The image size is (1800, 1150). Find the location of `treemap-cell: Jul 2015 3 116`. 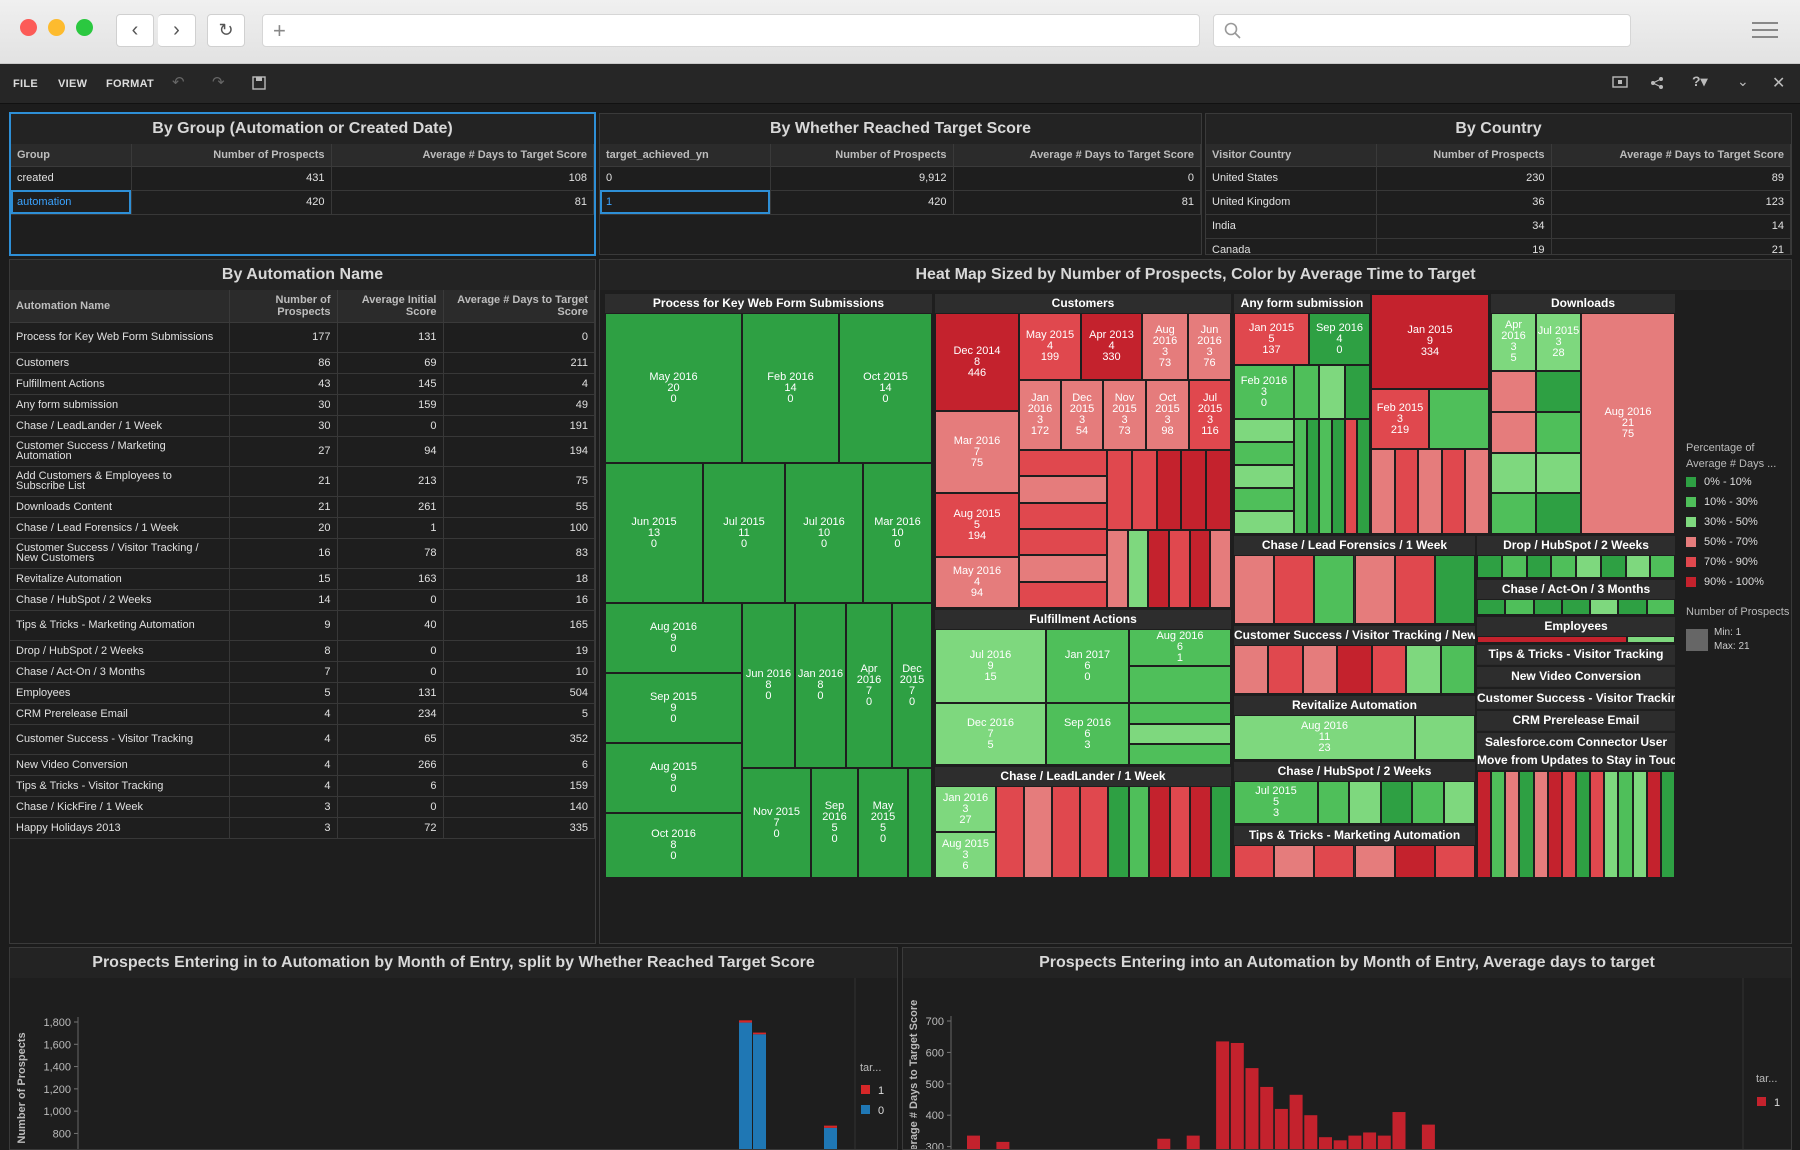

treemap-cell: Jul 2015 3 116 is located at coordinates (1210, 415).